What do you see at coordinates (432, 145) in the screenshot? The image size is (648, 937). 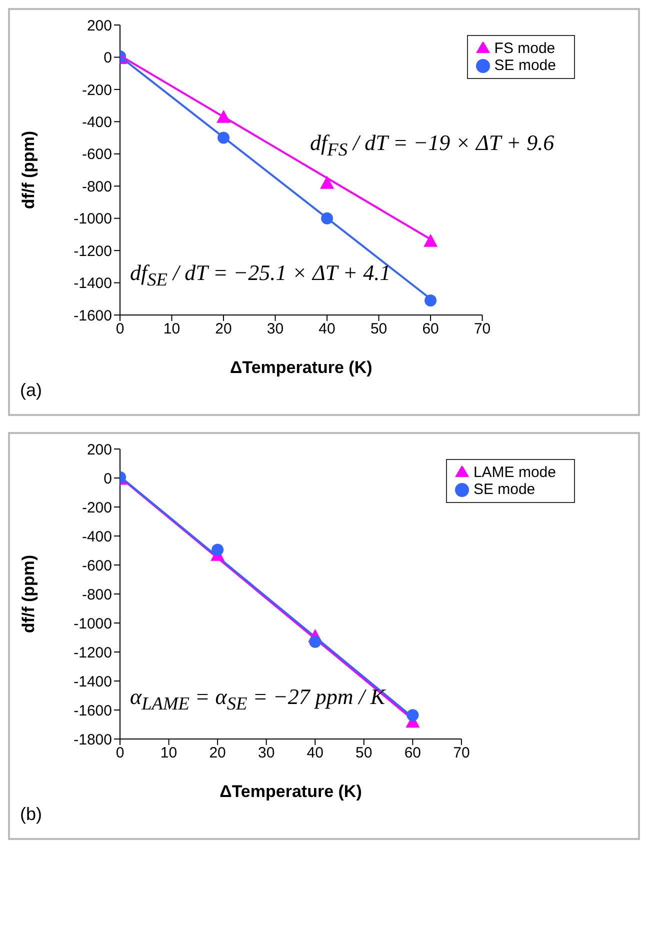 I see `annotation: df$_{FS}$ / dT = −19 × ΔT + 9.6` at bounding box center [432, 145].